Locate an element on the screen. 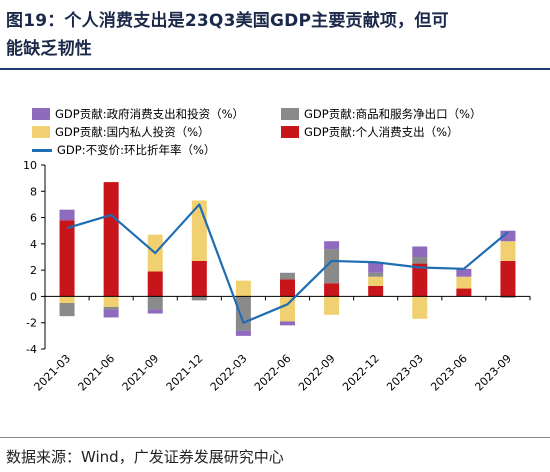 The height and width of the screenshot is (472, 550). legend-item-net-exports: GDP贡献:商品和服务净出口（%） is located at coordinates (381, 114).